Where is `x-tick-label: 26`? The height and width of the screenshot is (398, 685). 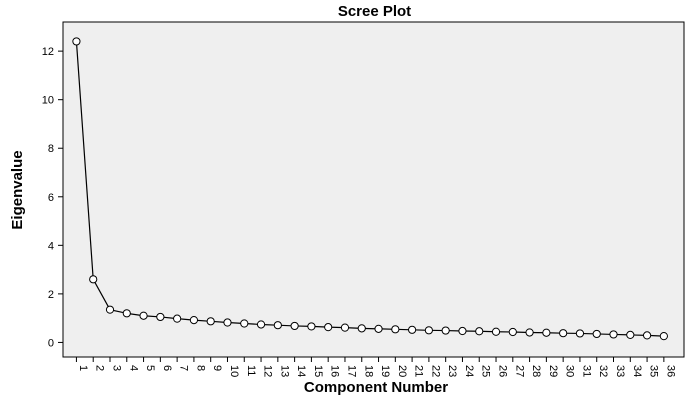
x-tick-label: 26 is located at coordinates (503, 371).